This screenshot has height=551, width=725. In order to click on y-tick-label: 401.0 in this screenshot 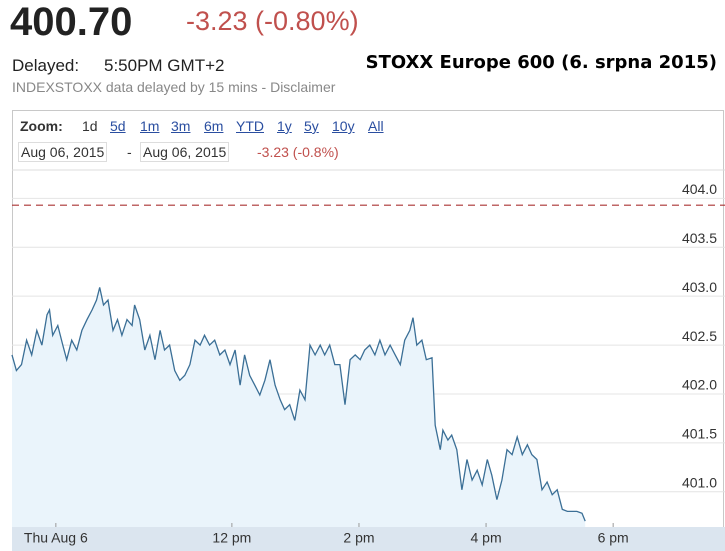, I will do `click(699, 482)`.